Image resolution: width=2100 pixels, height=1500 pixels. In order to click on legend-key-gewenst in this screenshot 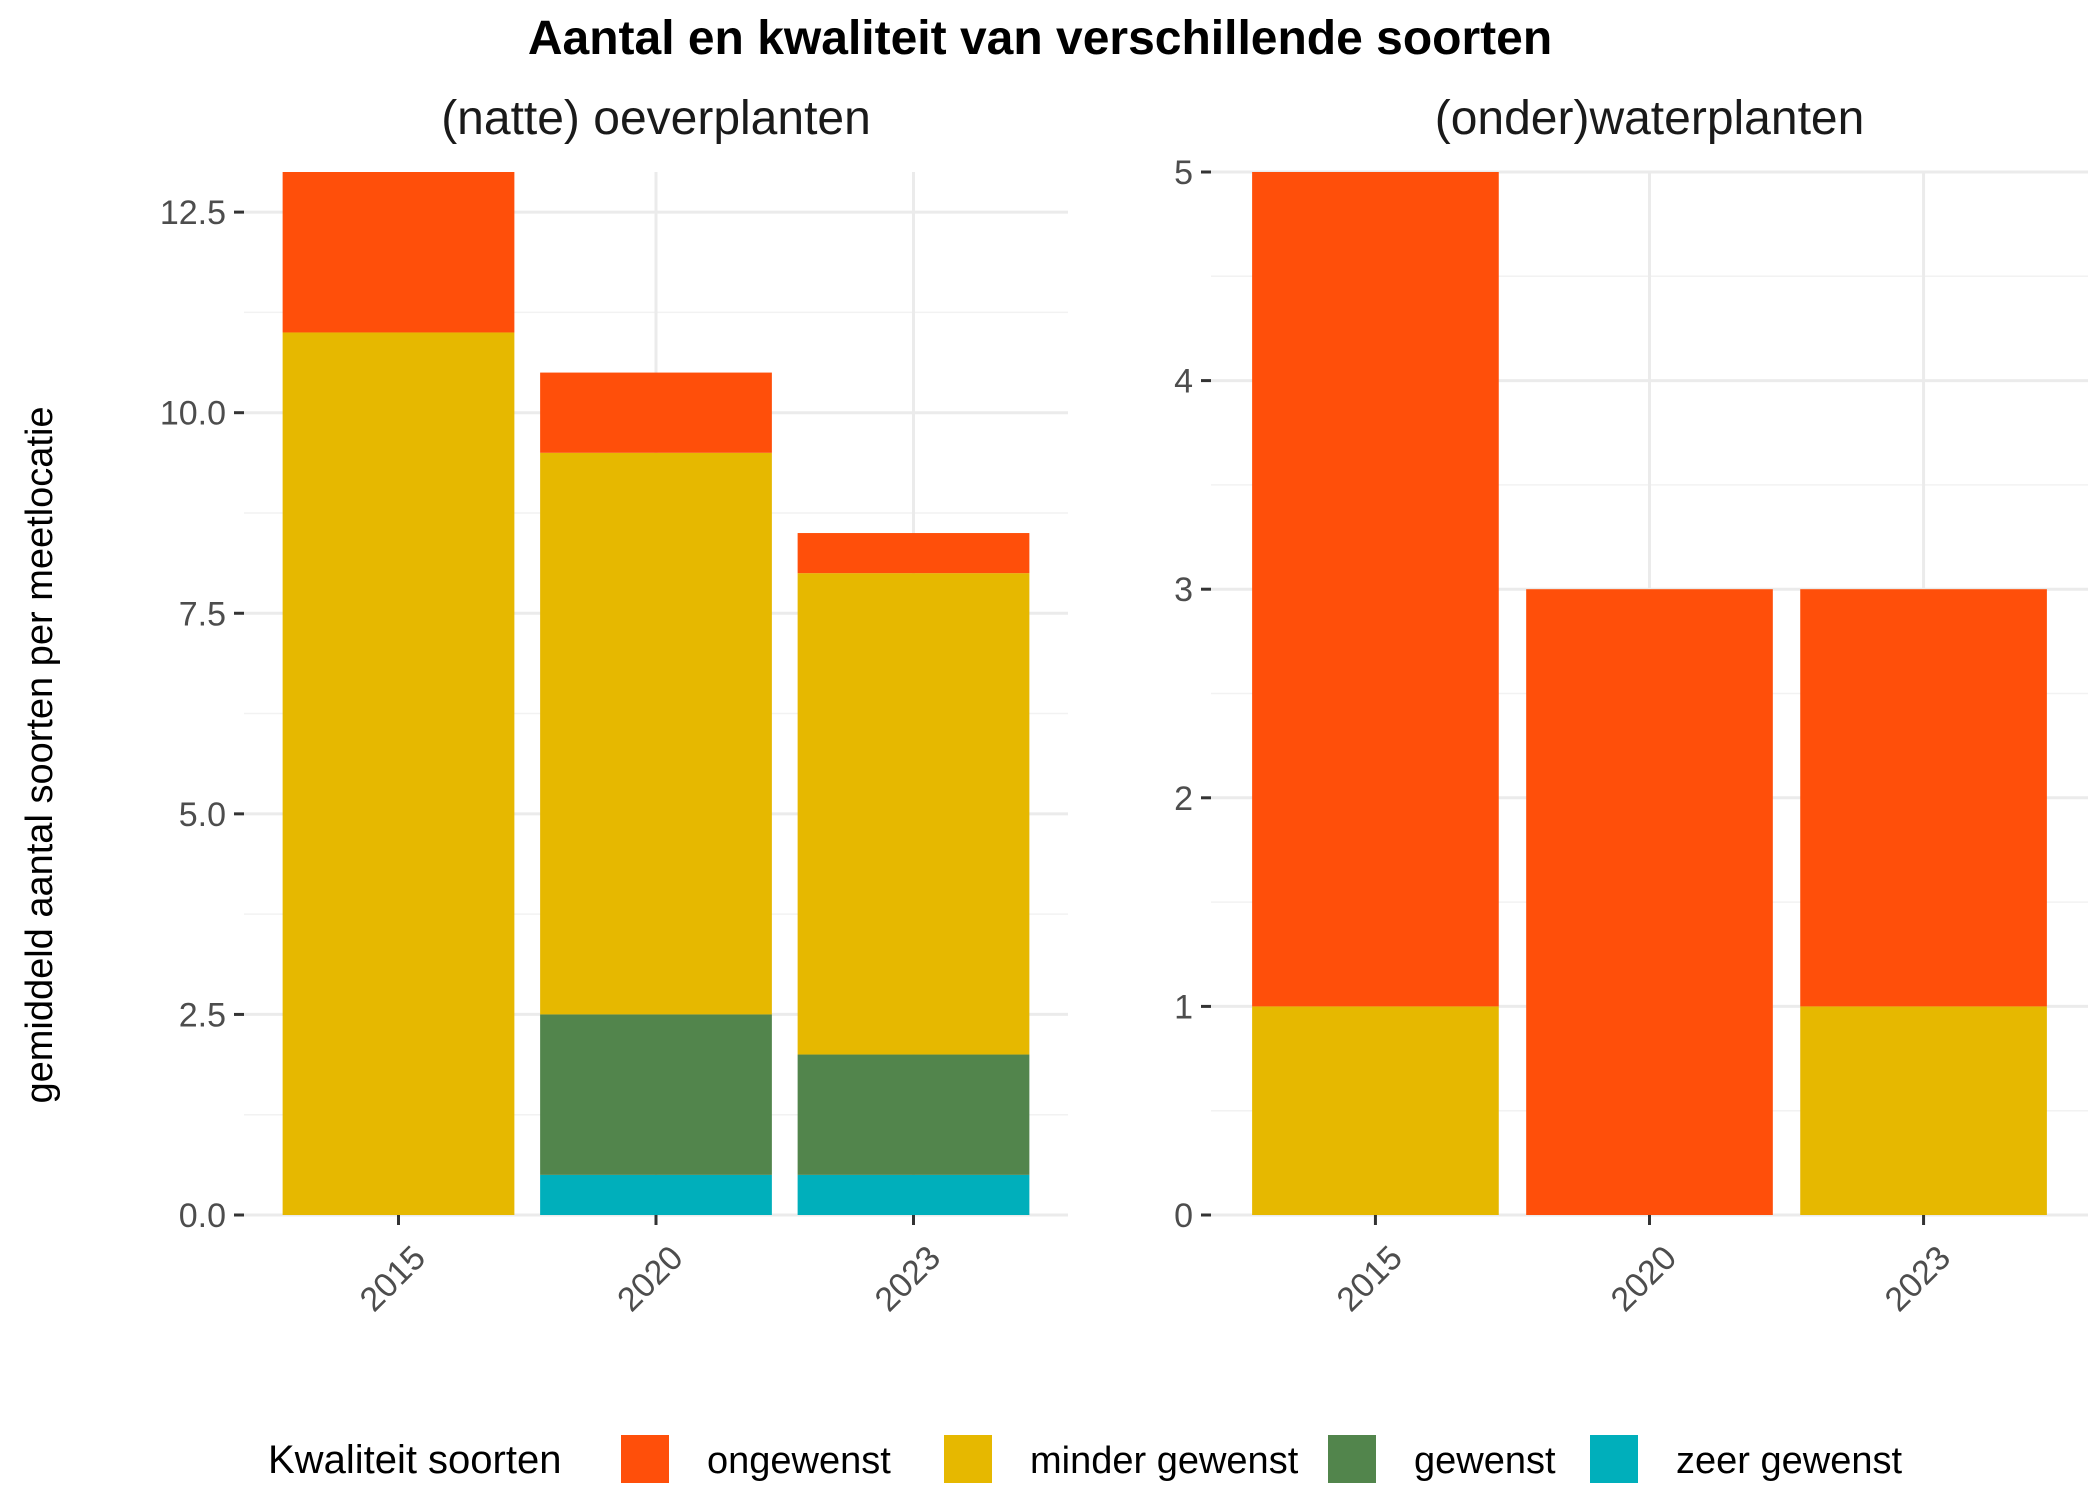, I will do `click(1352, 1459)`.